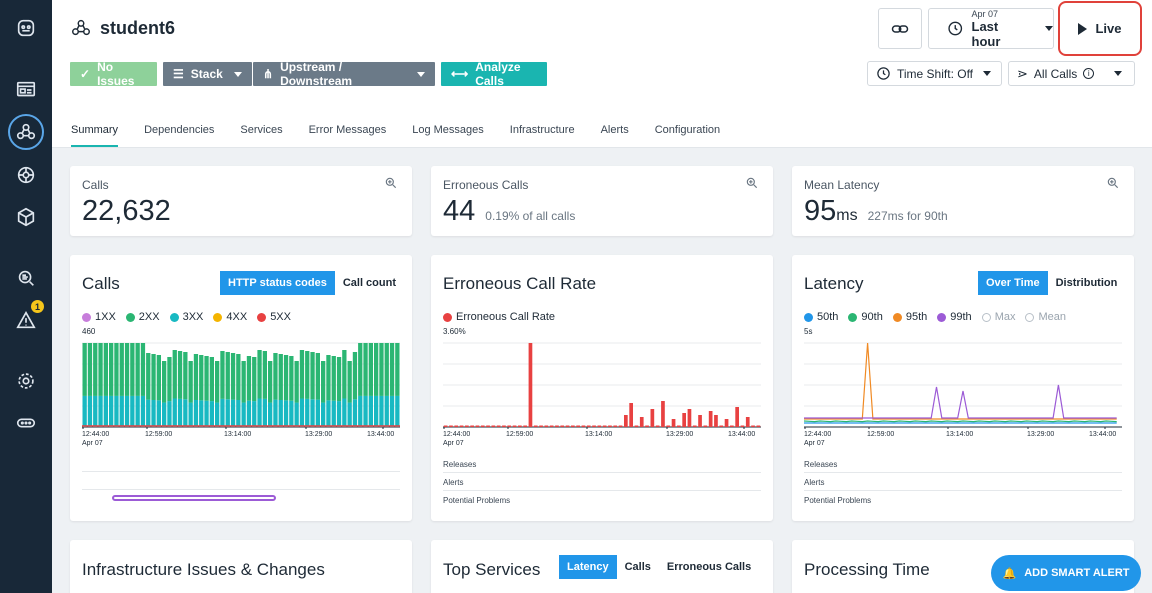 The height and width of the screenshot is (593, 1152). I want to click on legend-item-error-rate: Erroneous Call Rate, so click(499, 317).